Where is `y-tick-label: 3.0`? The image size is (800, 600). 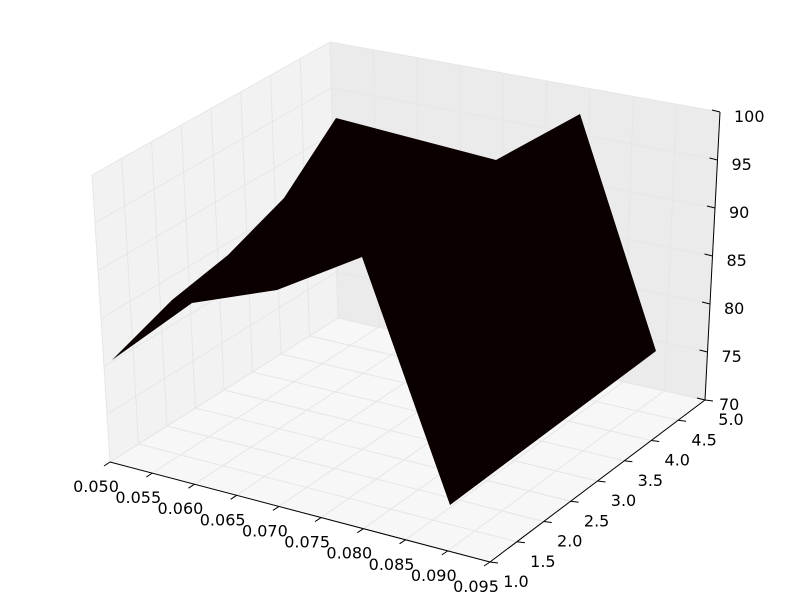
y-tick-label: 3.0 is located at coordinates (623, 500).